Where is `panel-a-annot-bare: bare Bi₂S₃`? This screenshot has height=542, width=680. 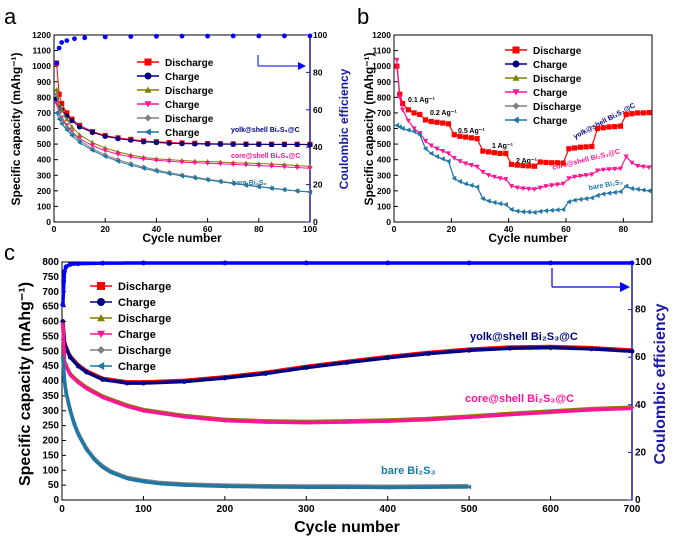 panel-a-annot-bare: bare Bi₂S₃ is located at coordinates (249, 183).